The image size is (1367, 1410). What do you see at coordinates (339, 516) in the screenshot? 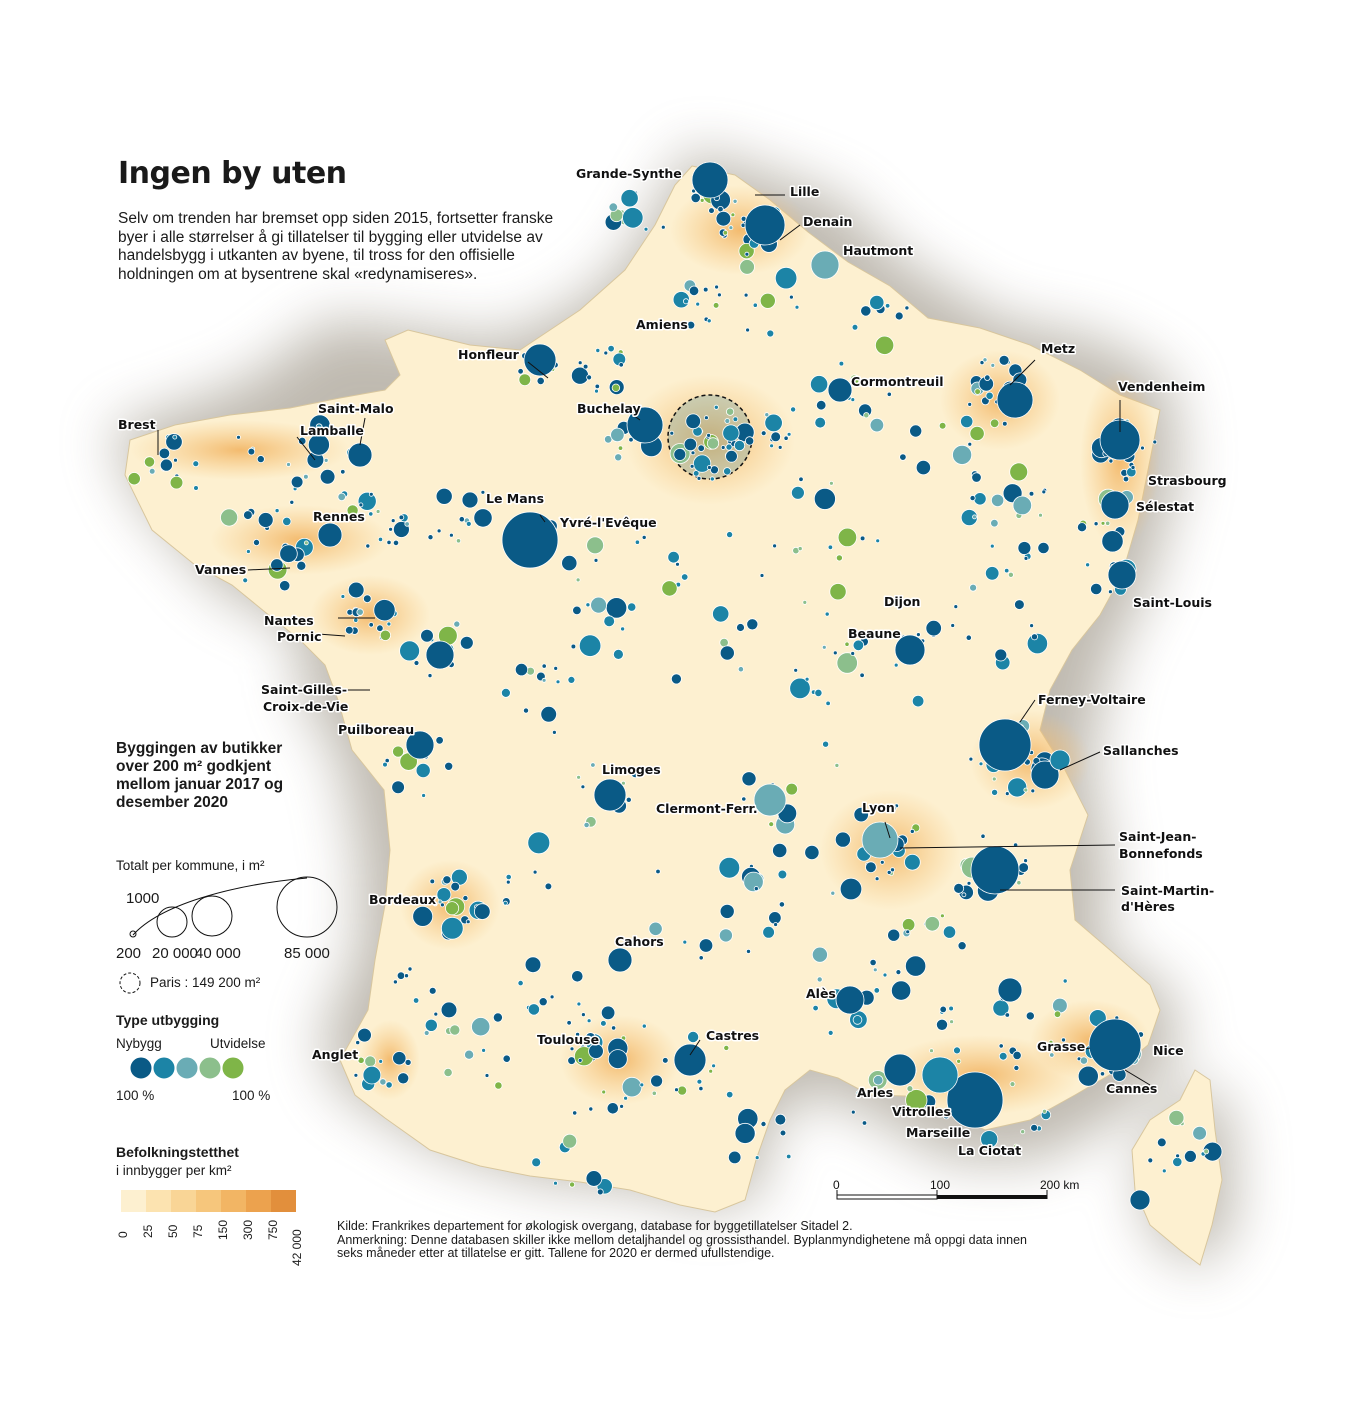
I see `city-label: Rennes` at bounding box center [339, 516].